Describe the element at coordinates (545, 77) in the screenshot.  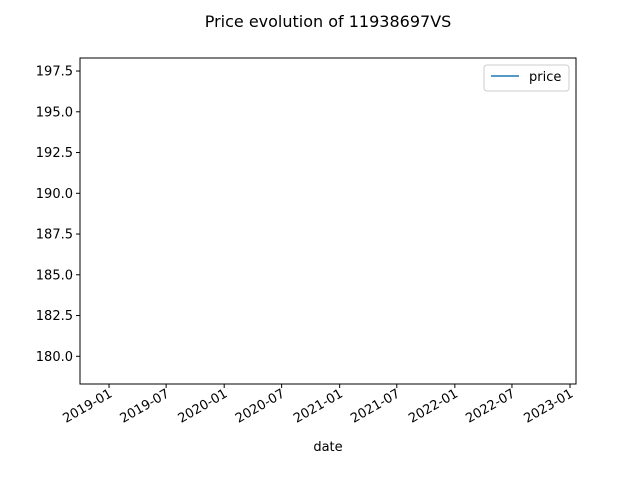
I see `legend-price-label: price` at that location.